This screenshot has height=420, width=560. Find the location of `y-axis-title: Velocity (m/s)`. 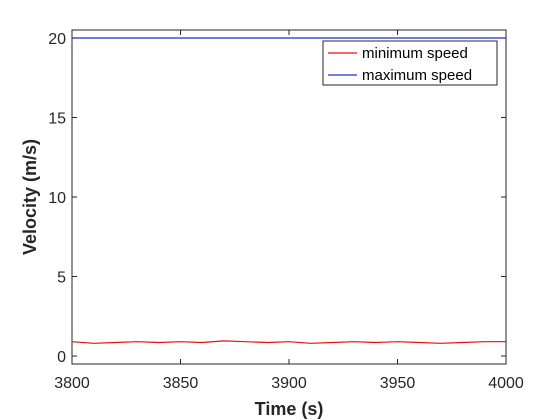

y-axis-title: Velocity (m/s) is located at coordinates (30, 197).